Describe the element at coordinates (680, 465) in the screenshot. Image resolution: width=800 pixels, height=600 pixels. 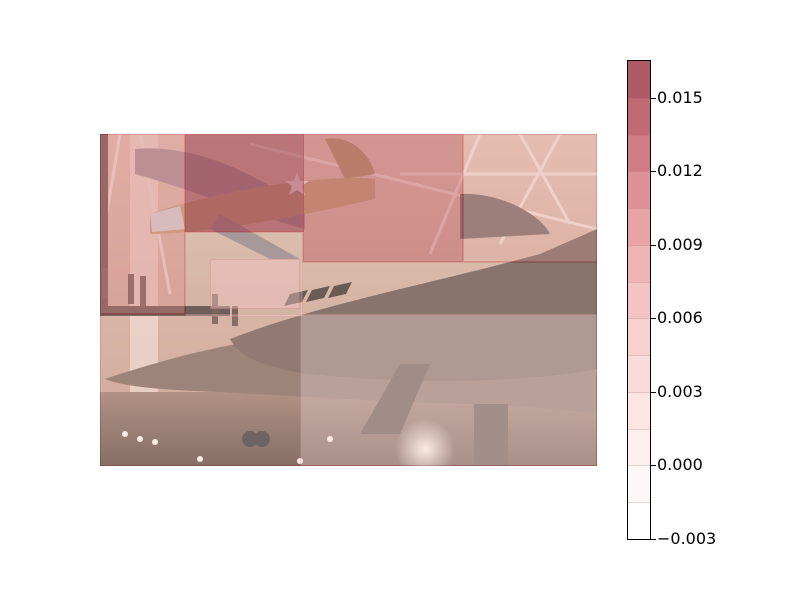
I see `colorbar-tick-label: 0.000` at that location.